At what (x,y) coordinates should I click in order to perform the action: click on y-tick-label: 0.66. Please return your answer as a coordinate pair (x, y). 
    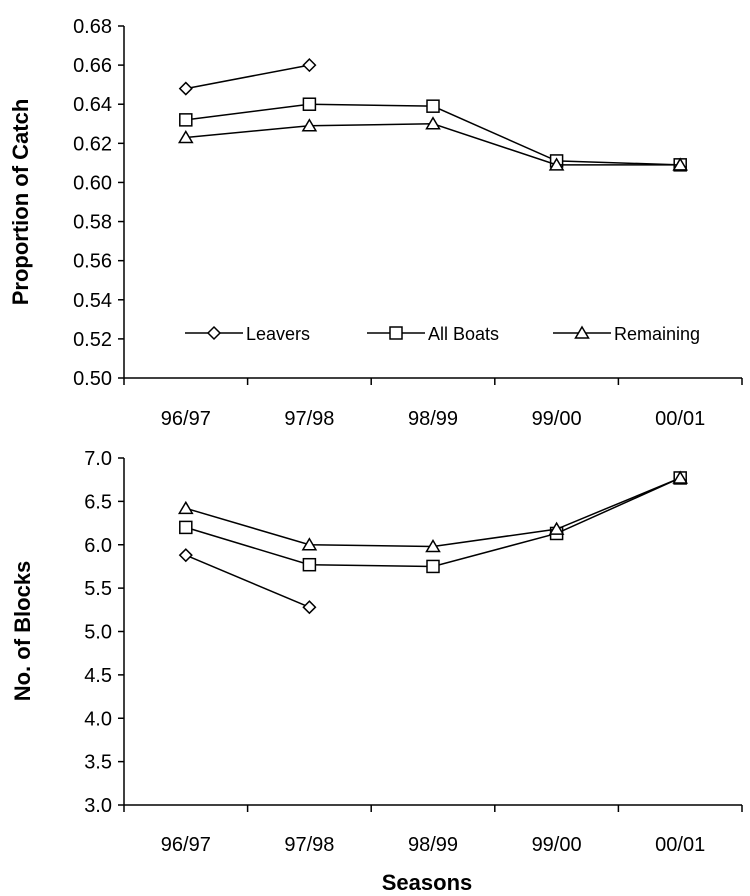
    Looking at the image, I should click on (92, 66).